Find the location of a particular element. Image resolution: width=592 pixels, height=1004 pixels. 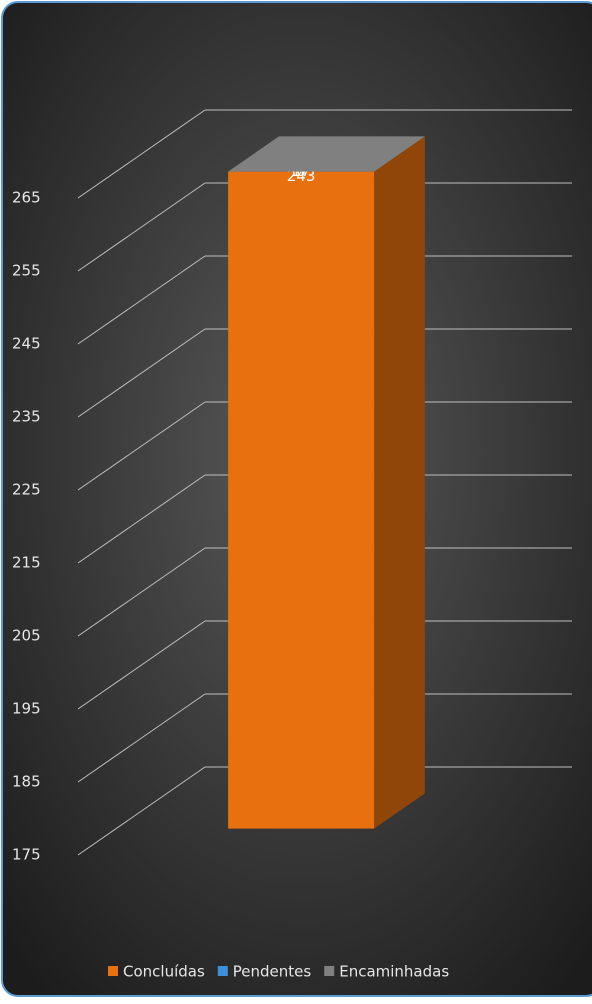

y-tick-label: 265 is located at coordinates (26, 198).